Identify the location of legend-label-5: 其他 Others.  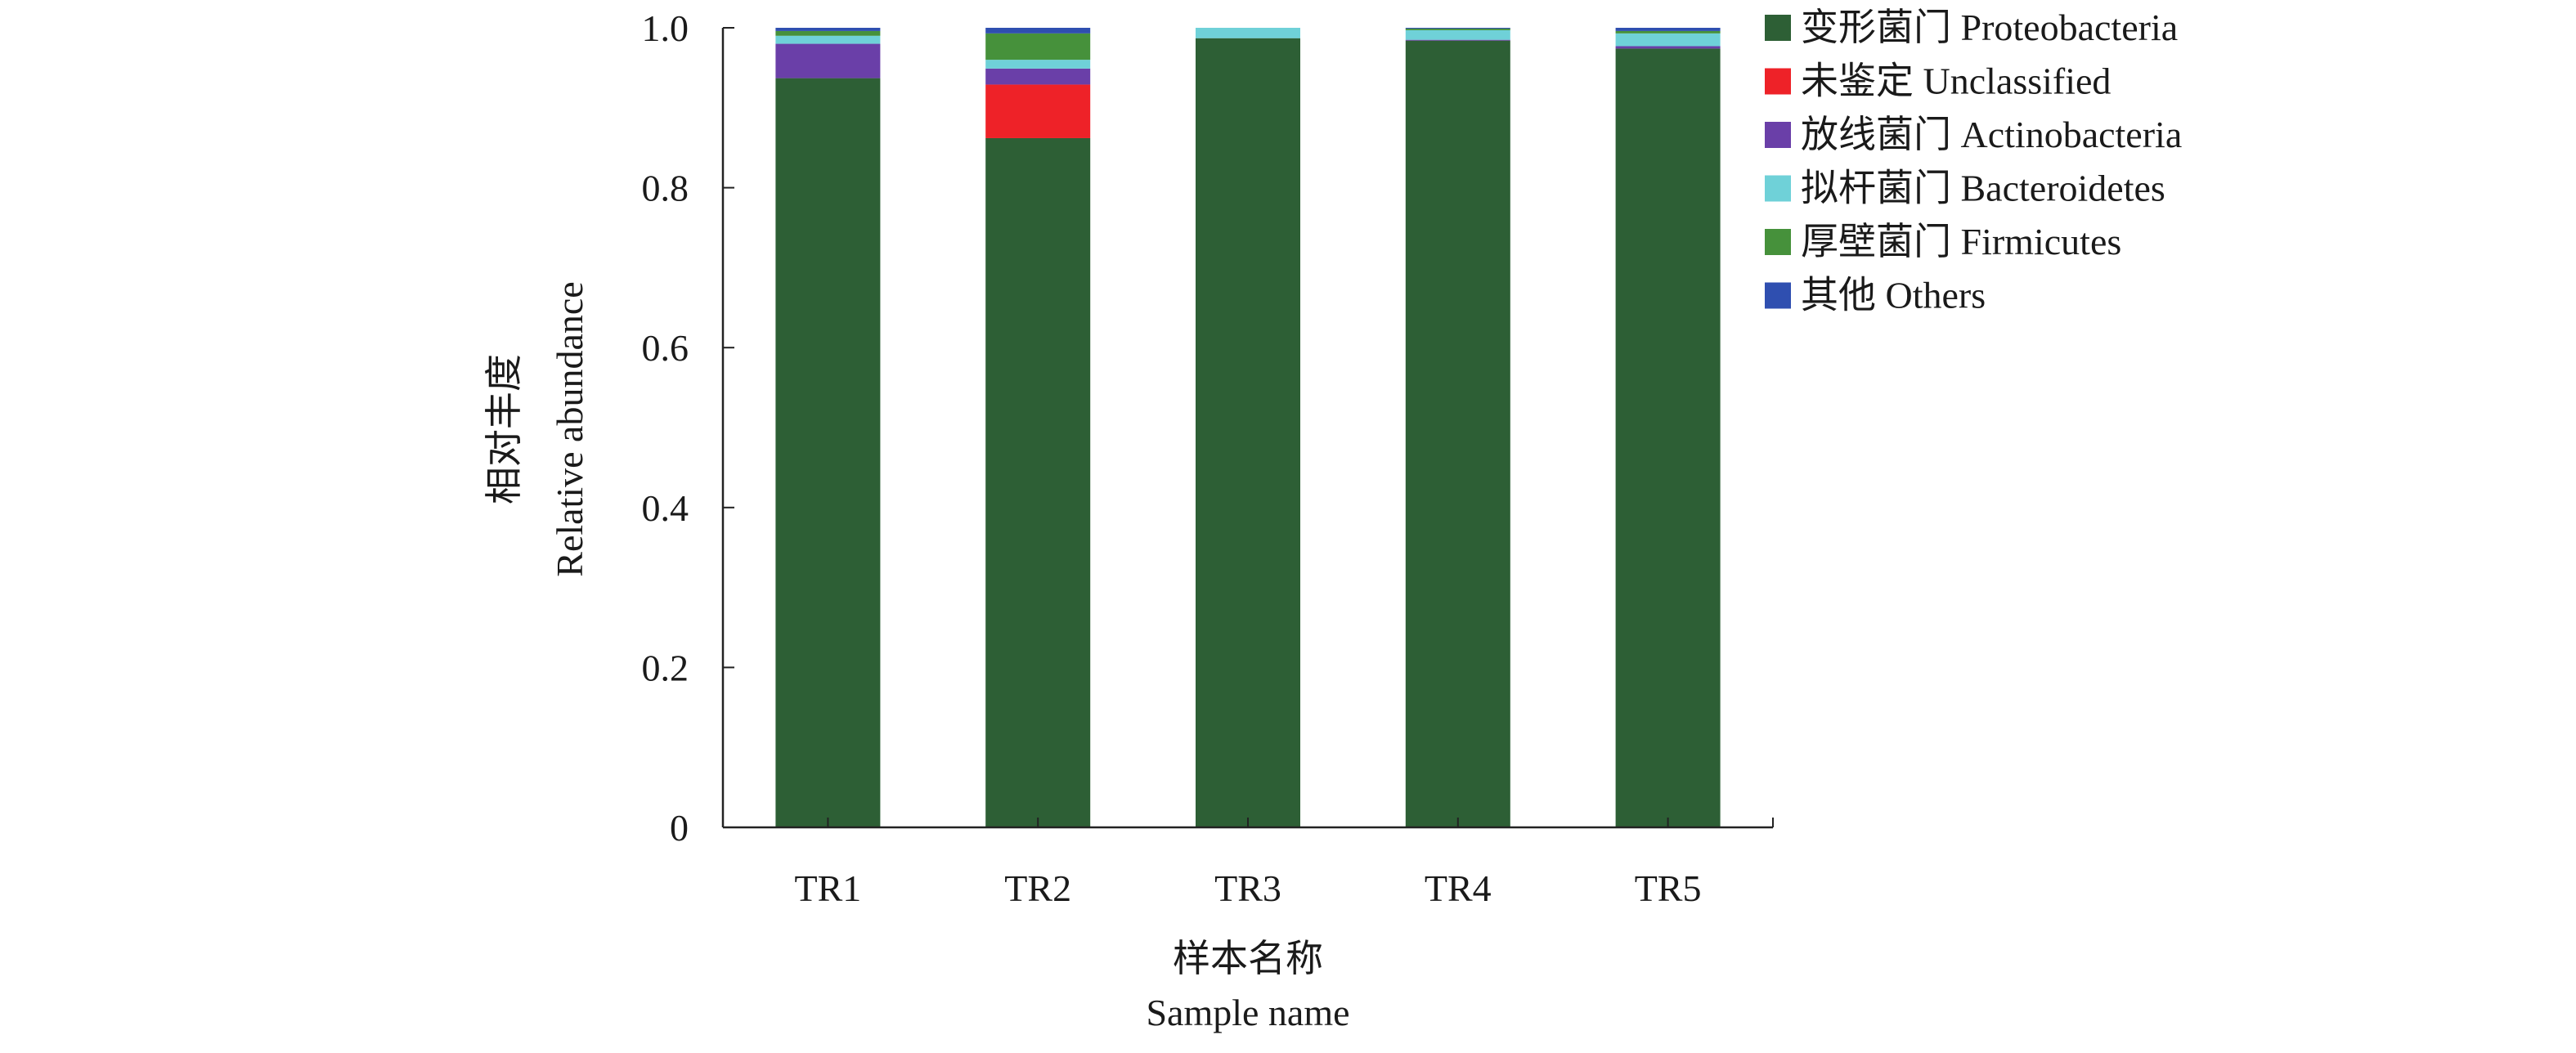
(1894, 295).